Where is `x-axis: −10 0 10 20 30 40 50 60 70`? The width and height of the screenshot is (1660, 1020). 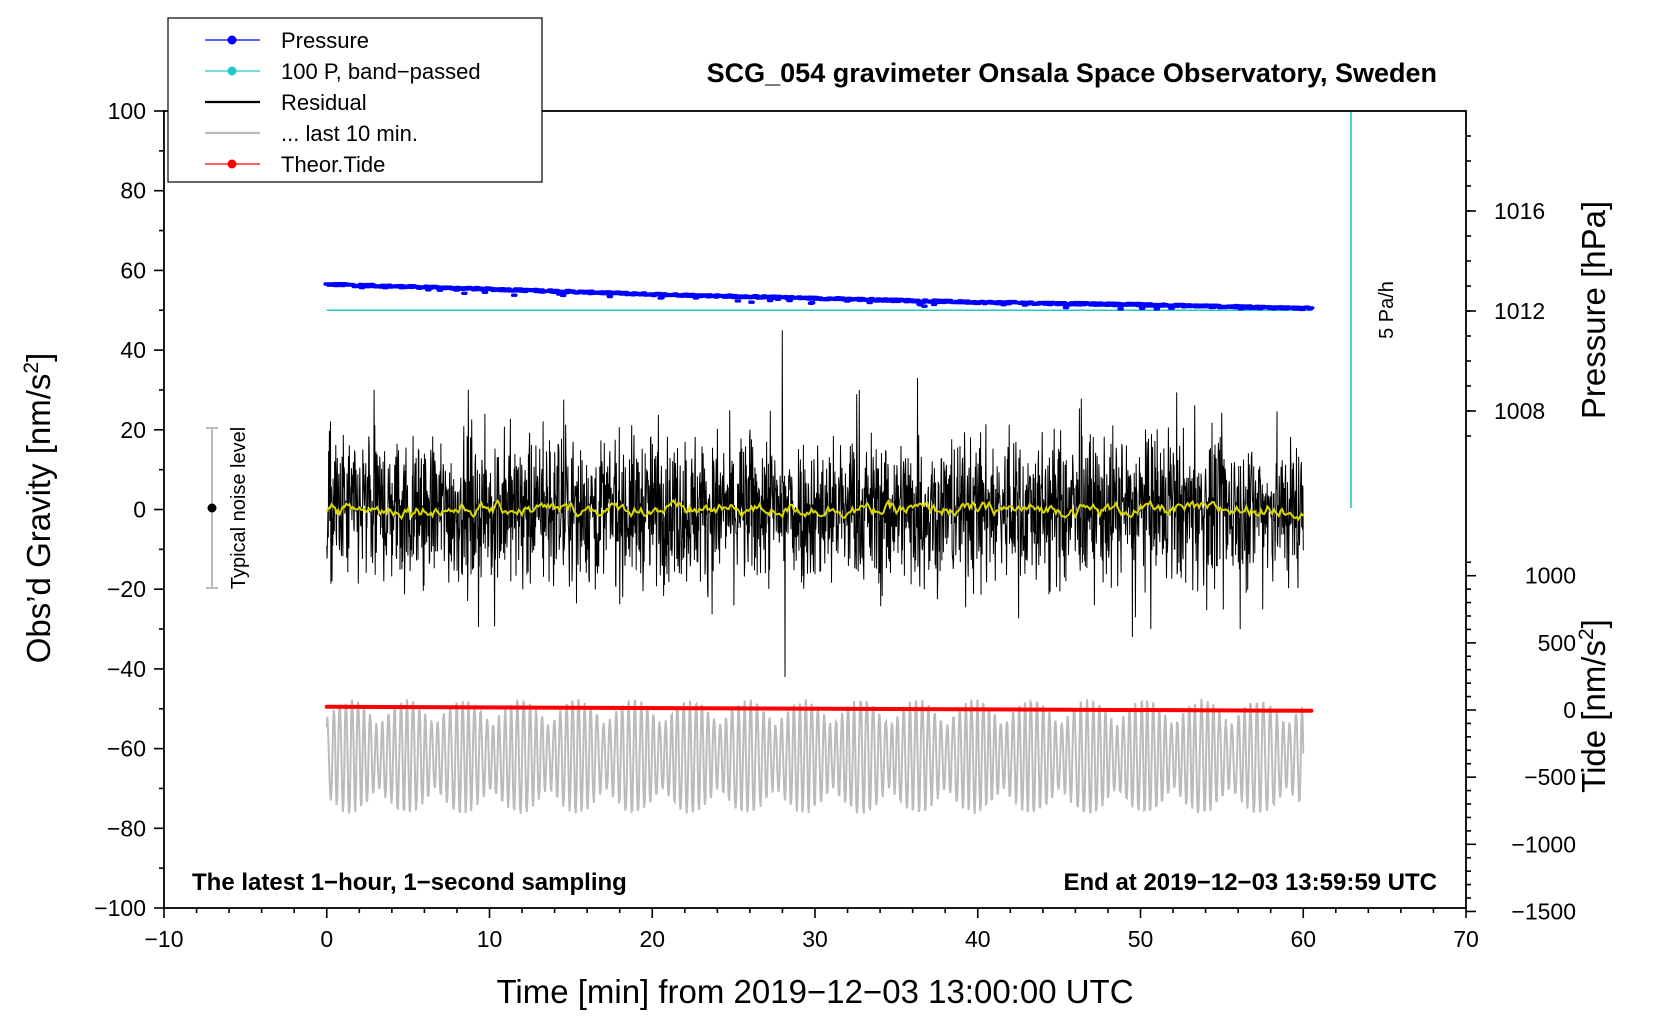 x-axis: −10 0 10 20 30 40 50 60 70 is located at coordinates (811, 930).